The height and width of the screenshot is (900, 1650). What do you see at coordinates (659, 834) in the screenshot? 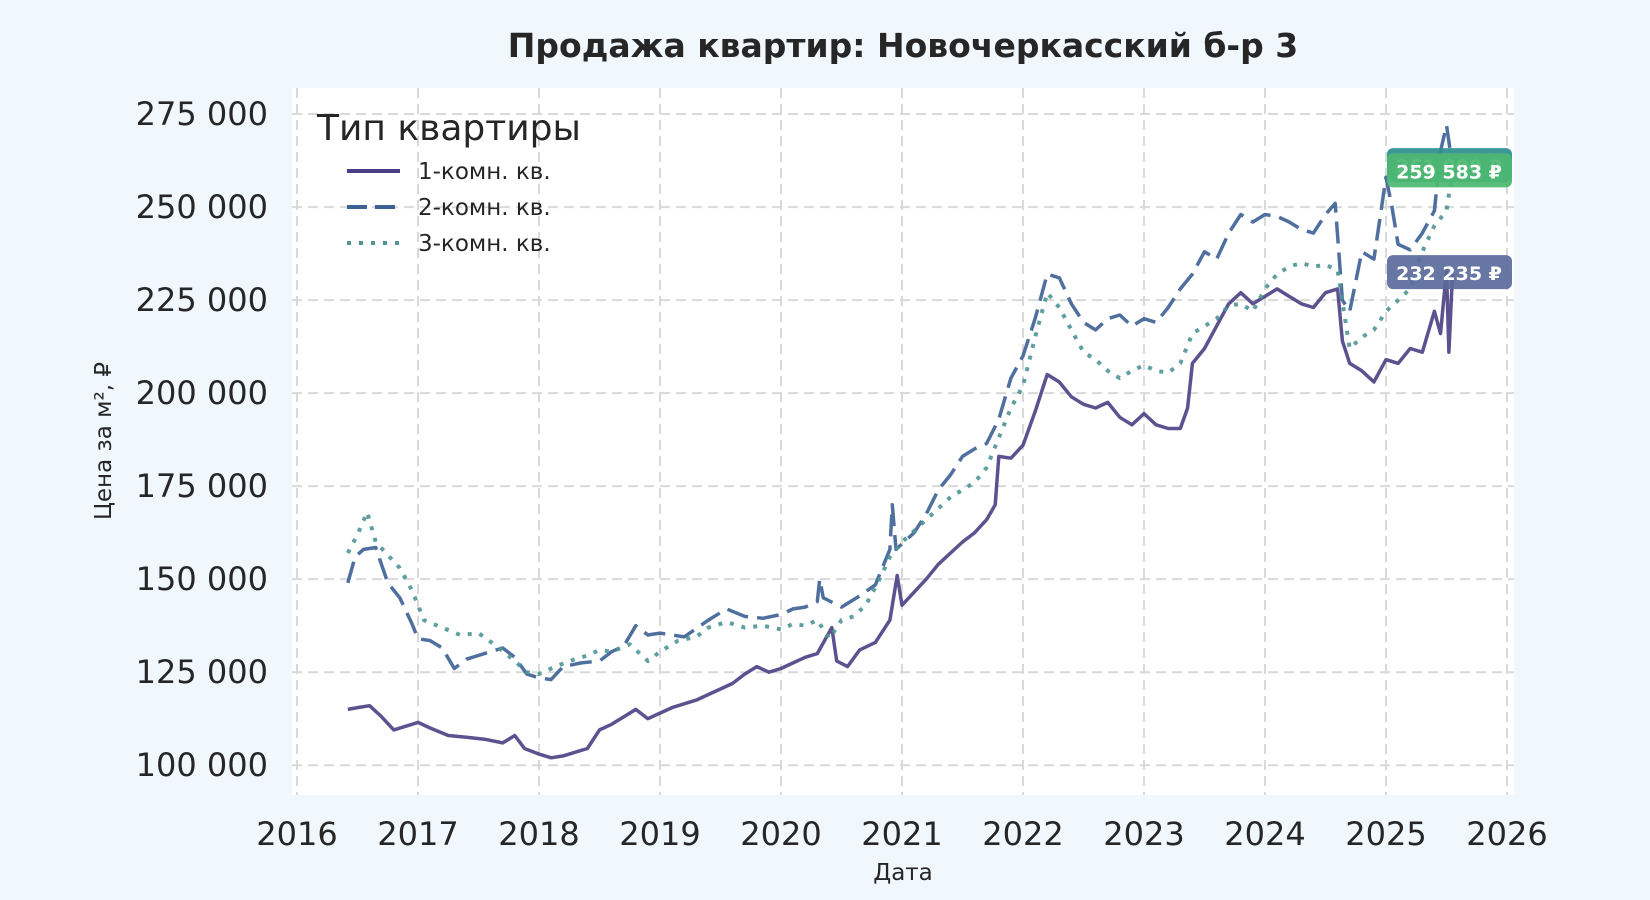
I see `x-tick-label: 2019` at bounding box center [659, 834].